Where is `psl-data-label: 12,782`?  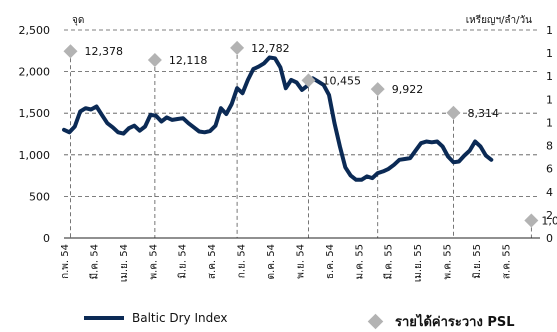 psl-data-label: 12,782 is located at coordinates (270, 48).